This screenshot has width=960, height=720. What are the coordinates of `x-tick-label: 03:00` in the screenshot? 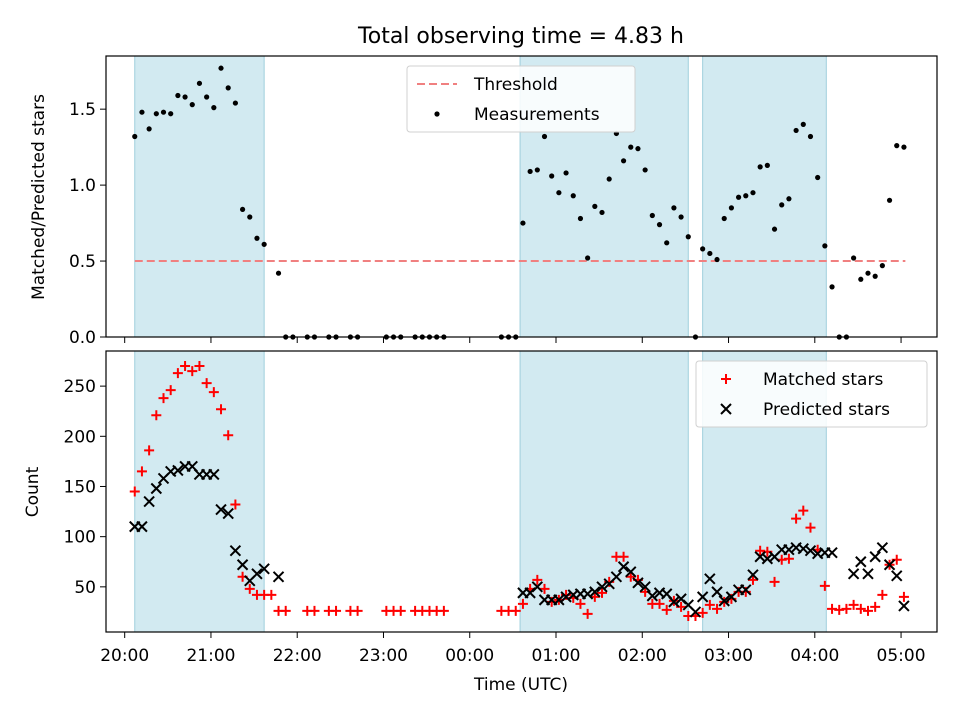 It's located at (728, 656).